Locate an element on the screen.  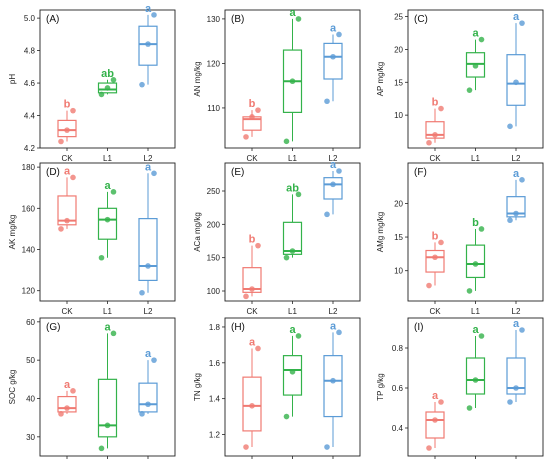
panel-label: (F) is located at coordinates (420, 172).